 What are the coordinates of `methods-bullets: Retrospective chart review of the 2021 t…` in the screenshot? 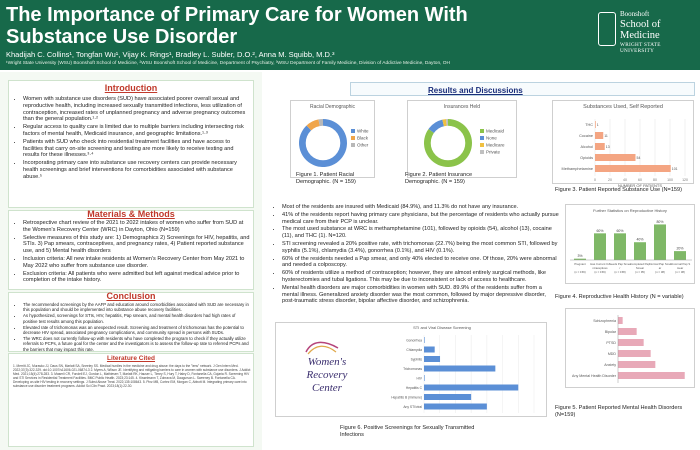 It's located at (133, 252).